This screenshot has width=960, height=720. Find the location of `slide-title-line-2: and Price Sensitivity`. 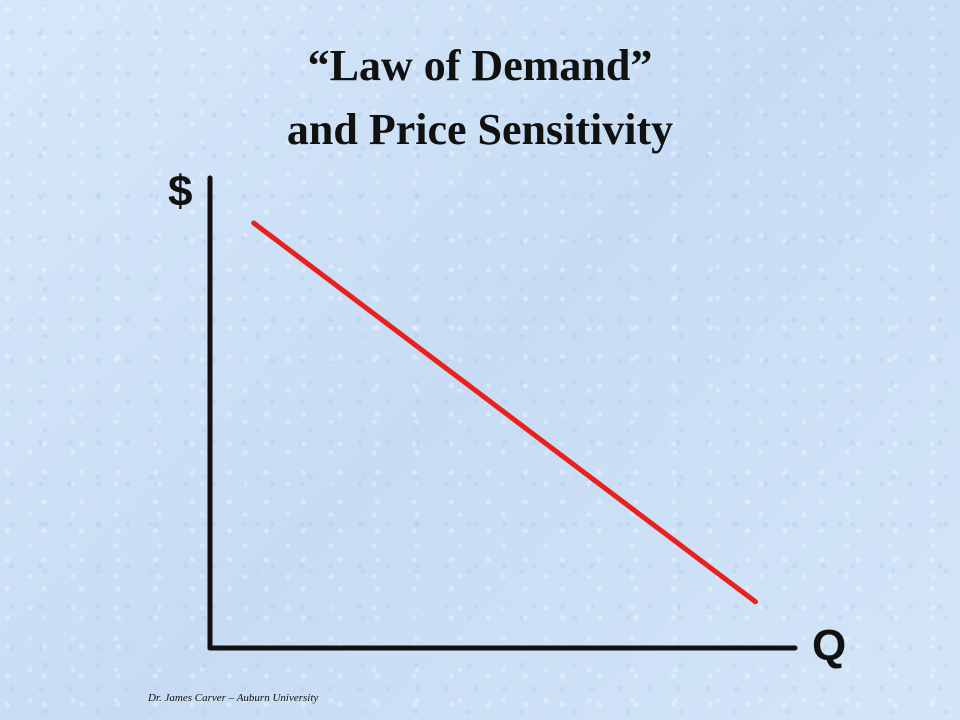

slide-title-line-2: and Price Sensitivity is located at coordinates (480, 129).